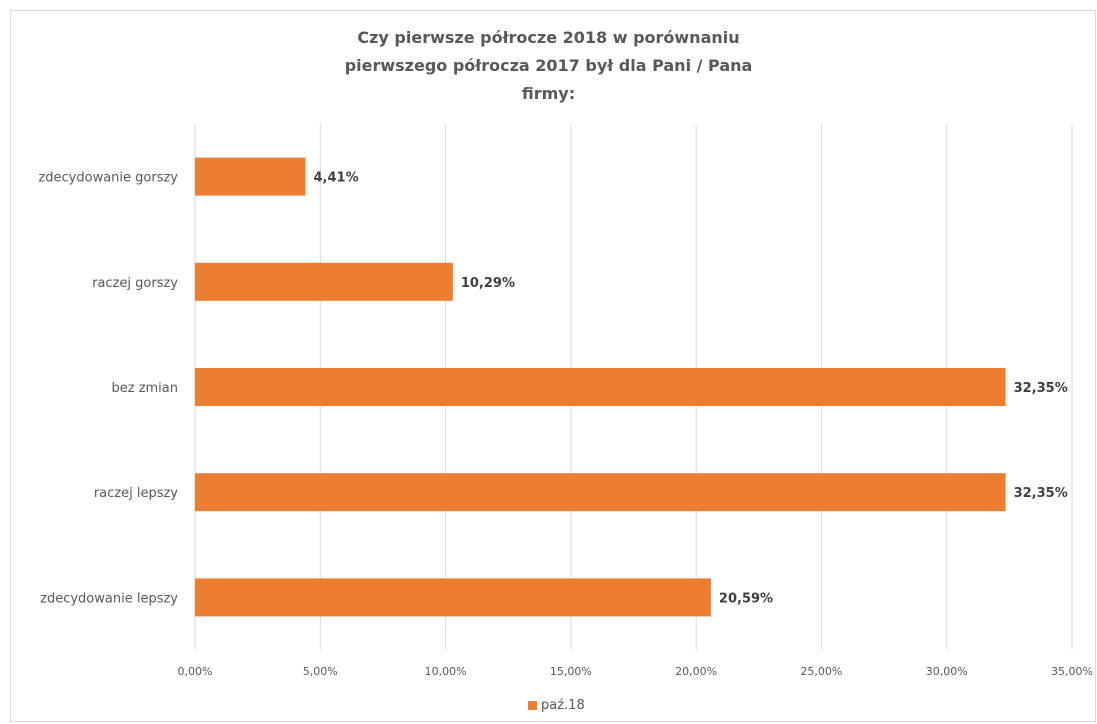 The image size is (1097, 724). I want to click on legend: paź.18, so click(556, 705).